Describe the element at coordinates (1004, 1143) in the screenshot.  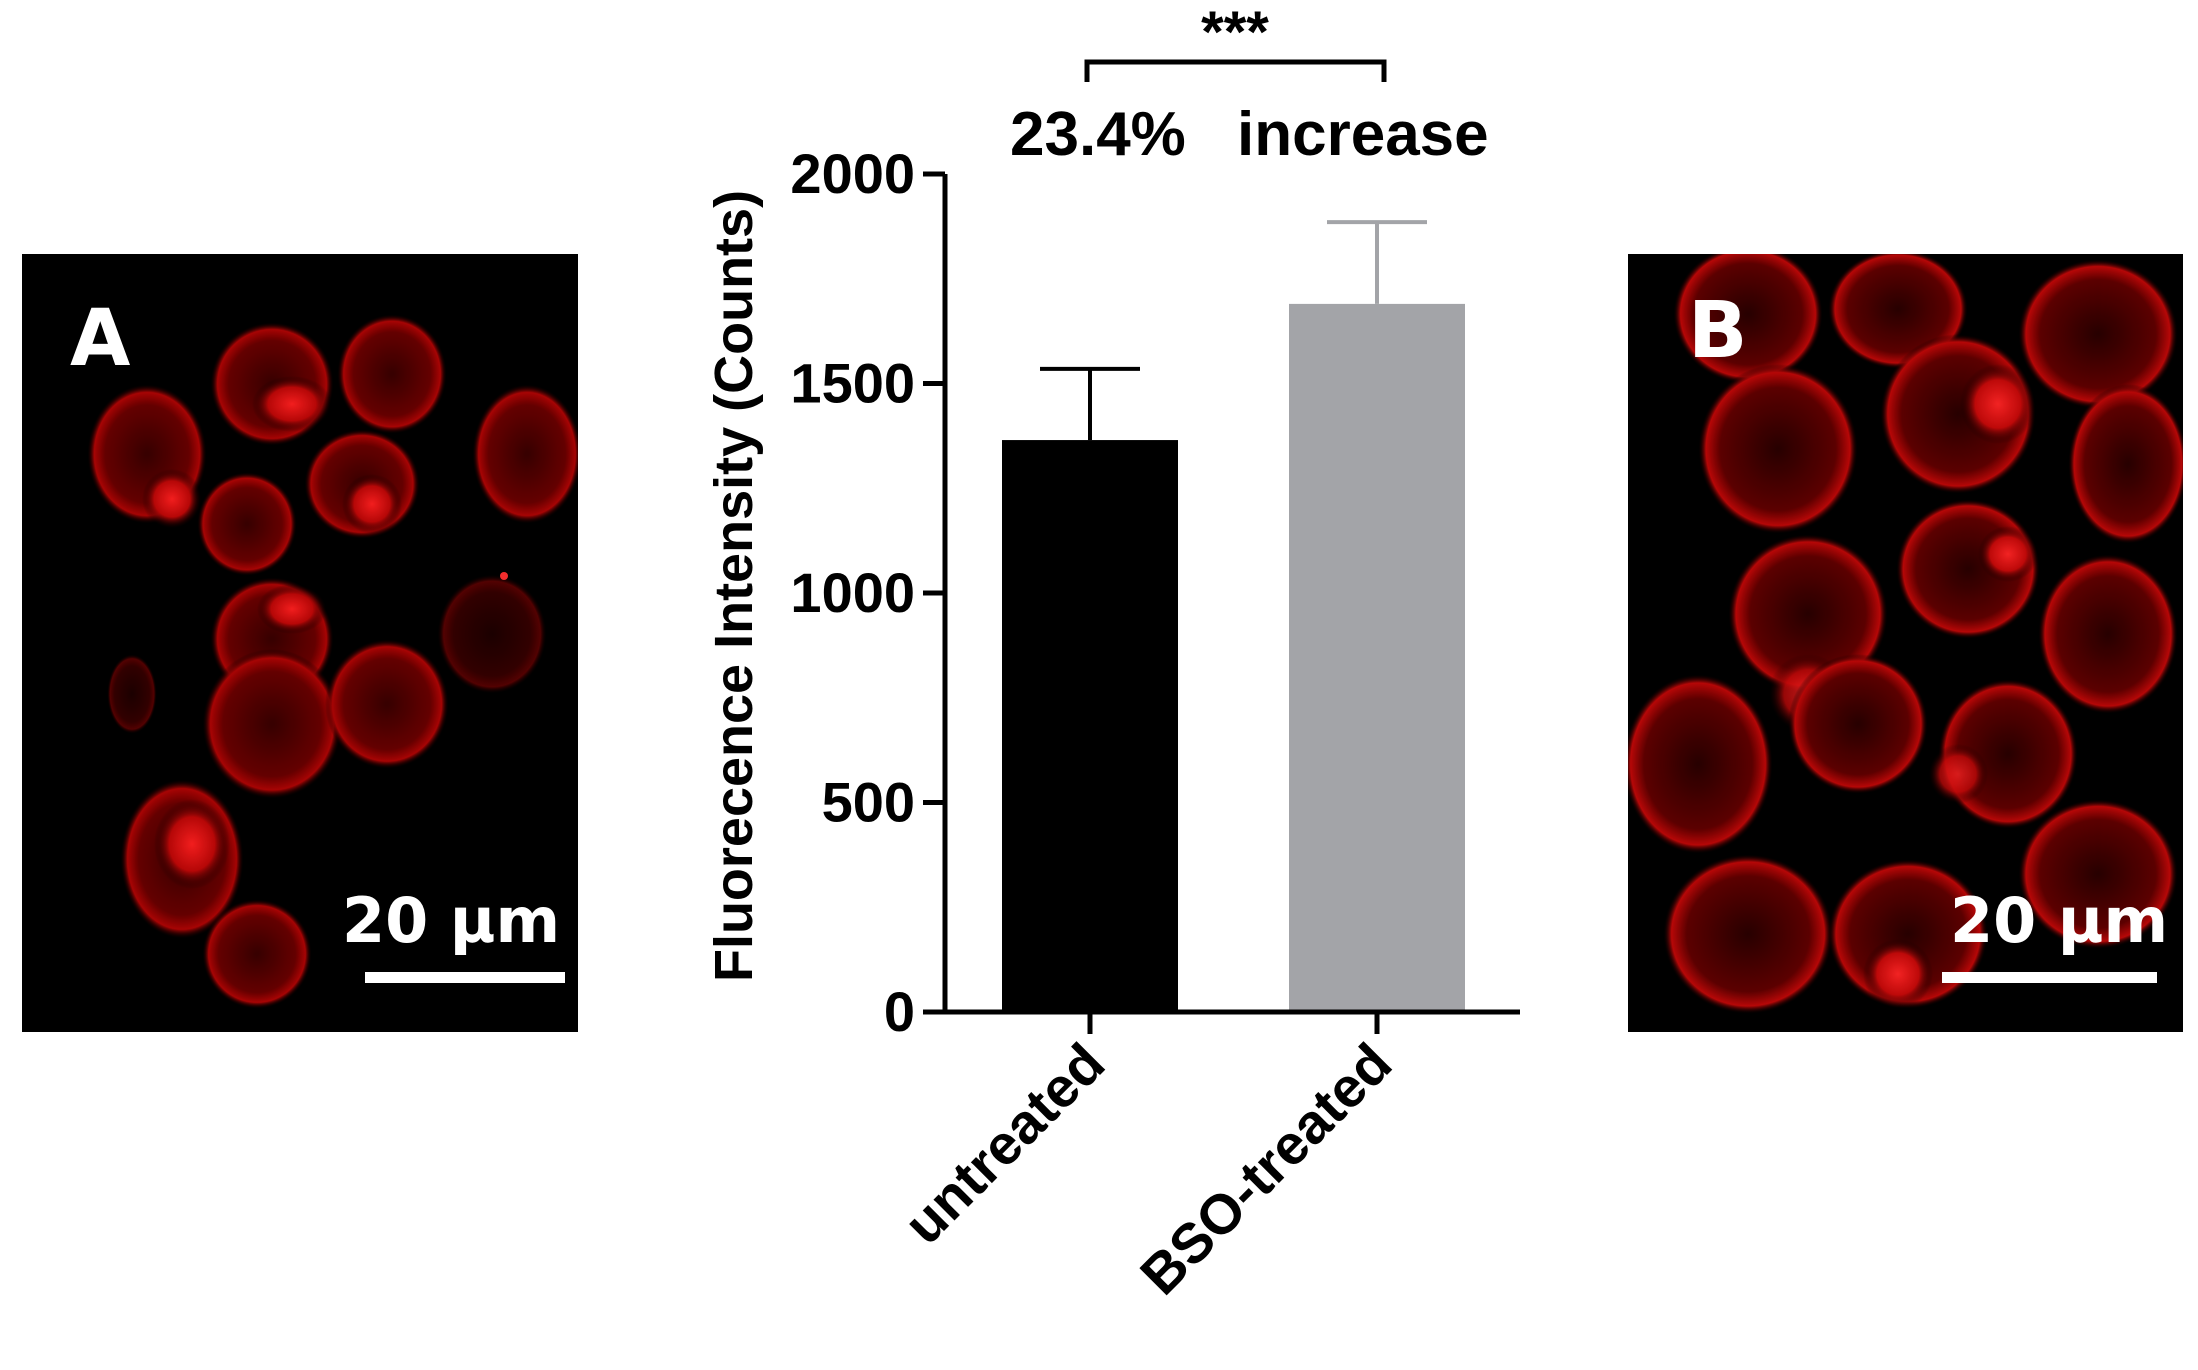
I see `x-tick-label-untreated: untreated` at that location.